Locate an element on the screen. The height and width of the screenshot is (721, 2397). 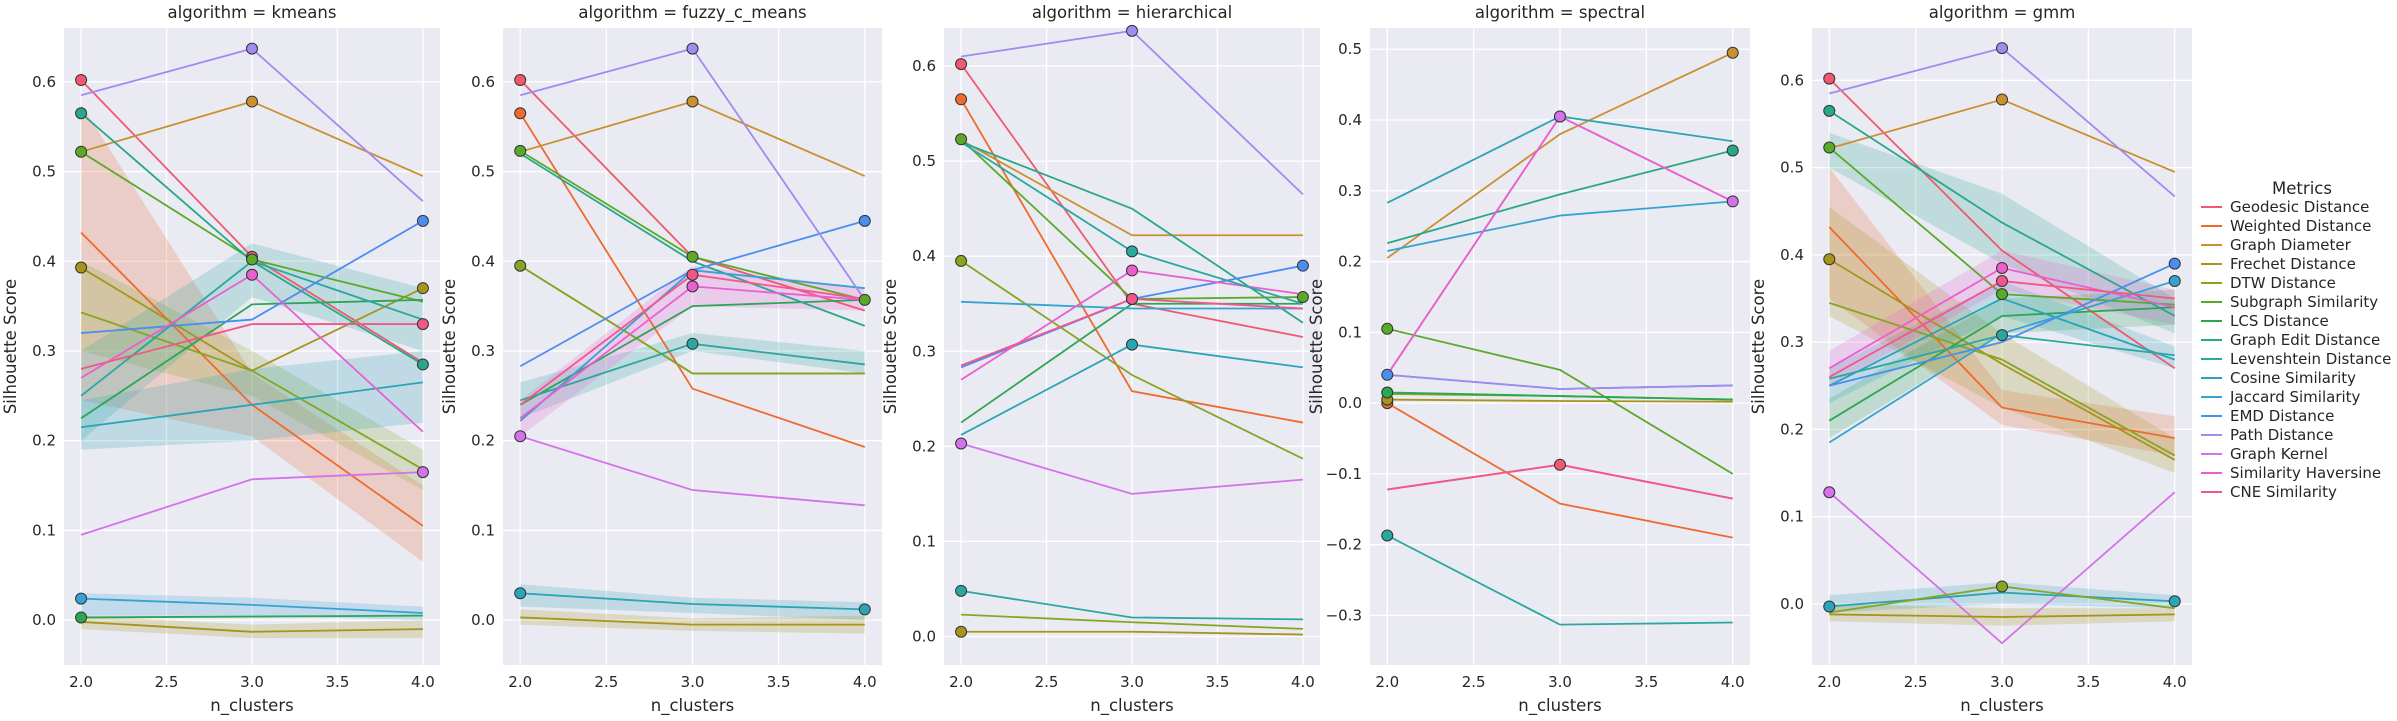
legend-item: Levenshtein Distance is located at coordinates (2296, 359).